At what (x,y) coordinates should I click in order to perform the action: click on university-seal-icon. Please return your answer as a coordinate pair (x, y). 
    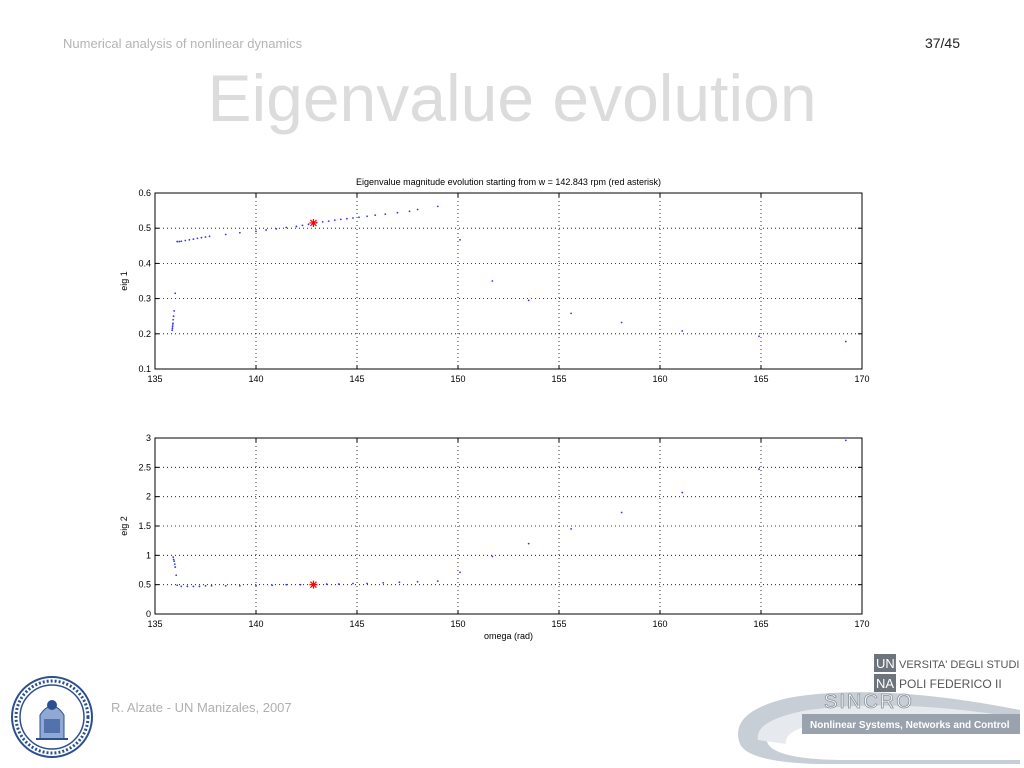
    Looking at the image, I should click on (52, 717).